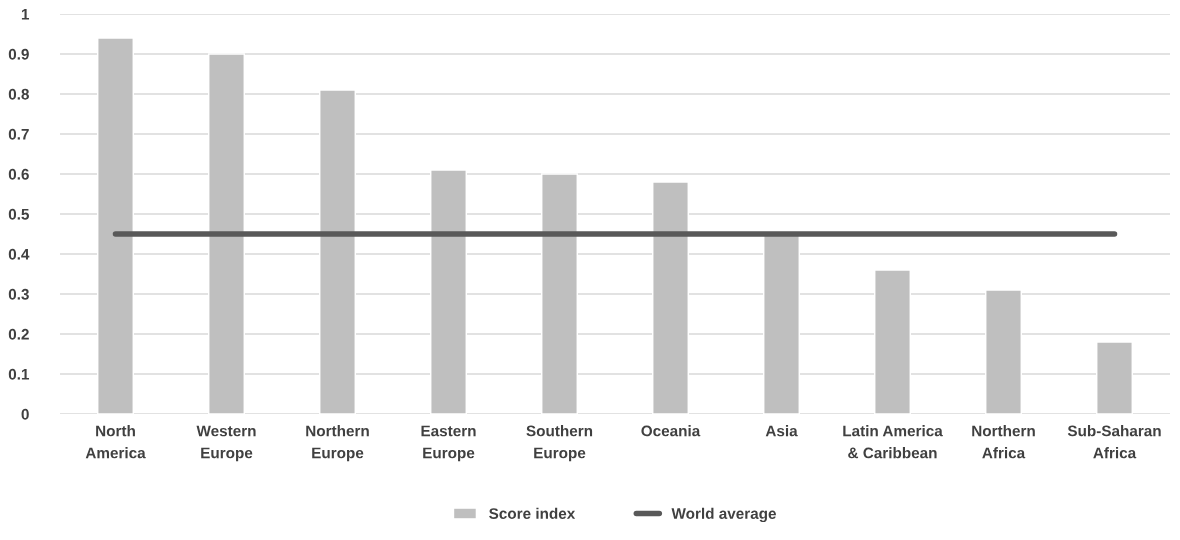 The height and width of the screenshot is (540, 1180). Describe the element at coordinates (337, 443) in the screenshot. I see `x-tick-label: Northern Europe` at that location.